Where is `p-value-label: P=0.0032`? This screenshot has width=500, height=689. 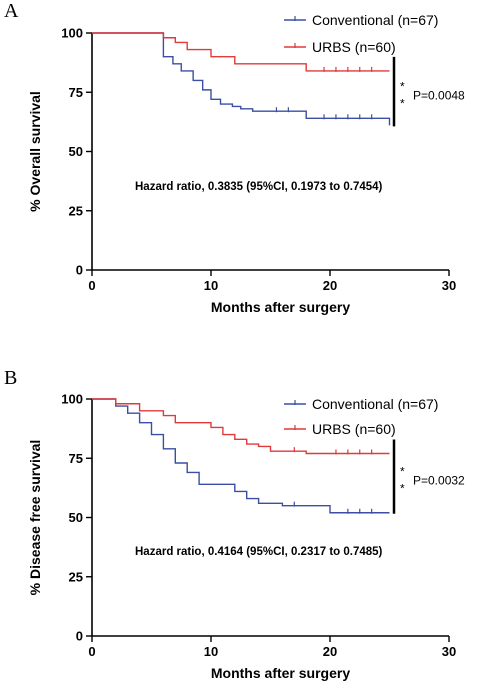 p-value-label: P=0.0032 is located at coordinates (439, 481).